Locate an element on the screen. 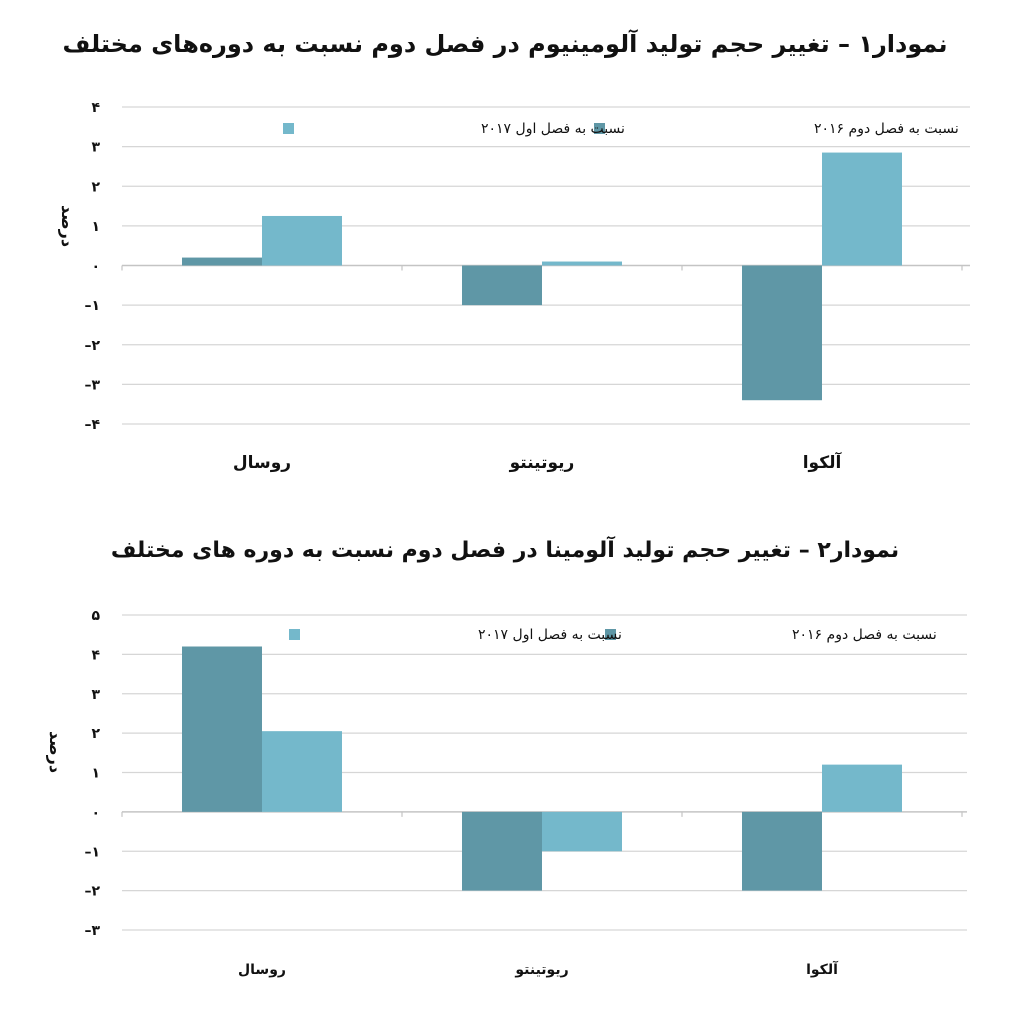  chart-2-ytick-label: –۱ is located at coordinates (92, 852).